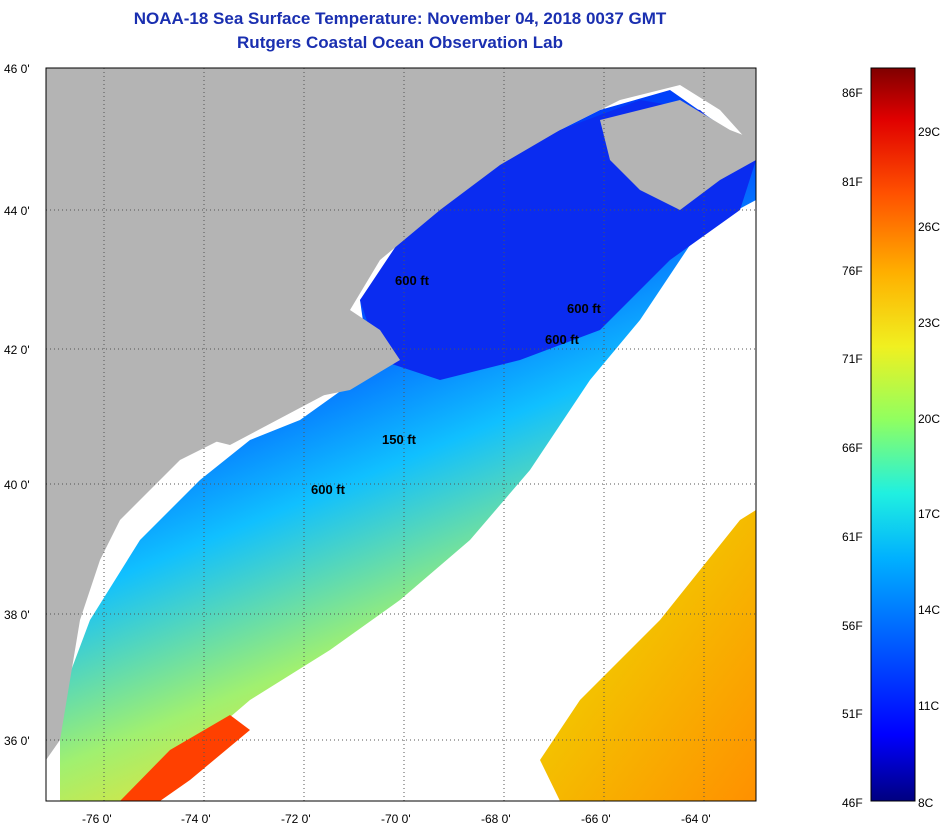 This screenshot has height=832, width=944. Describe the element at coordinates (17, 69) in the screenshot. I see `lat-label: 46 0'` at that location.